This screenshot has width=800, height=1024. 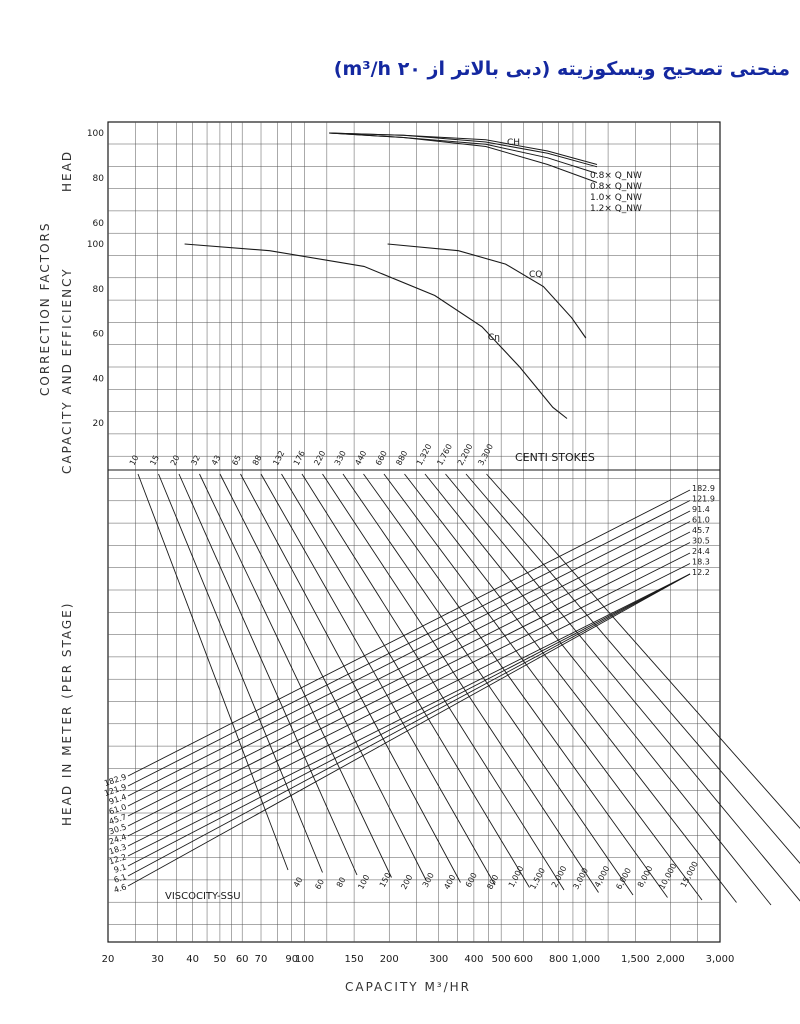 I want to click on x-tick-label: 60, so click(x=242, y=959).